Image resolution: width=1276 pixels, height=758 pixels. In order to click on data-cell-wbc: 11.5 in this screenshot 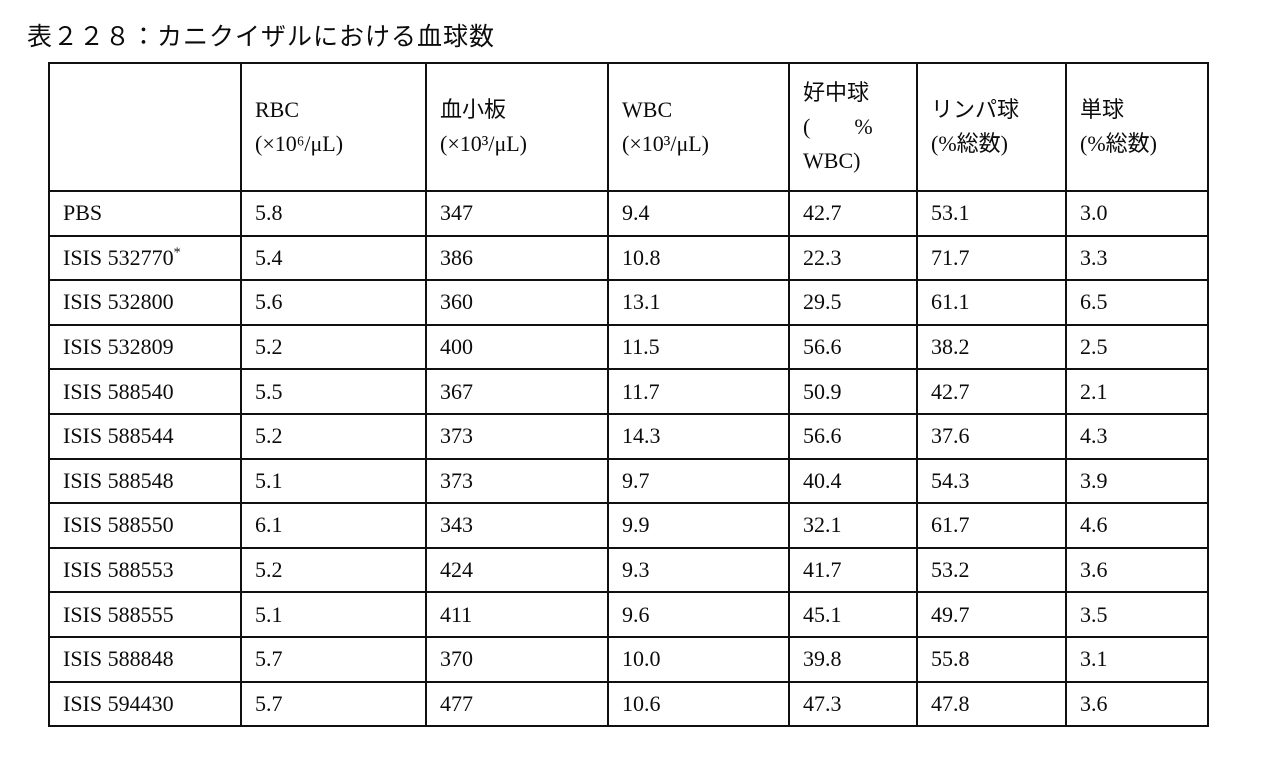, I will do `click(698, 347)`.